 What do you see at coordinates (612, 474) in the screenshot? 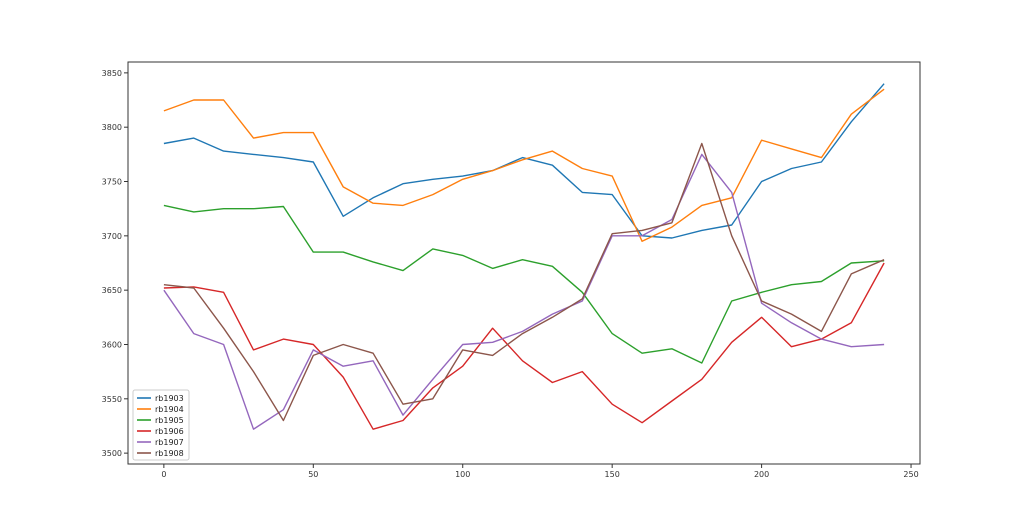
I see `x-tick-label: 150` at bounding box center [612, 474].